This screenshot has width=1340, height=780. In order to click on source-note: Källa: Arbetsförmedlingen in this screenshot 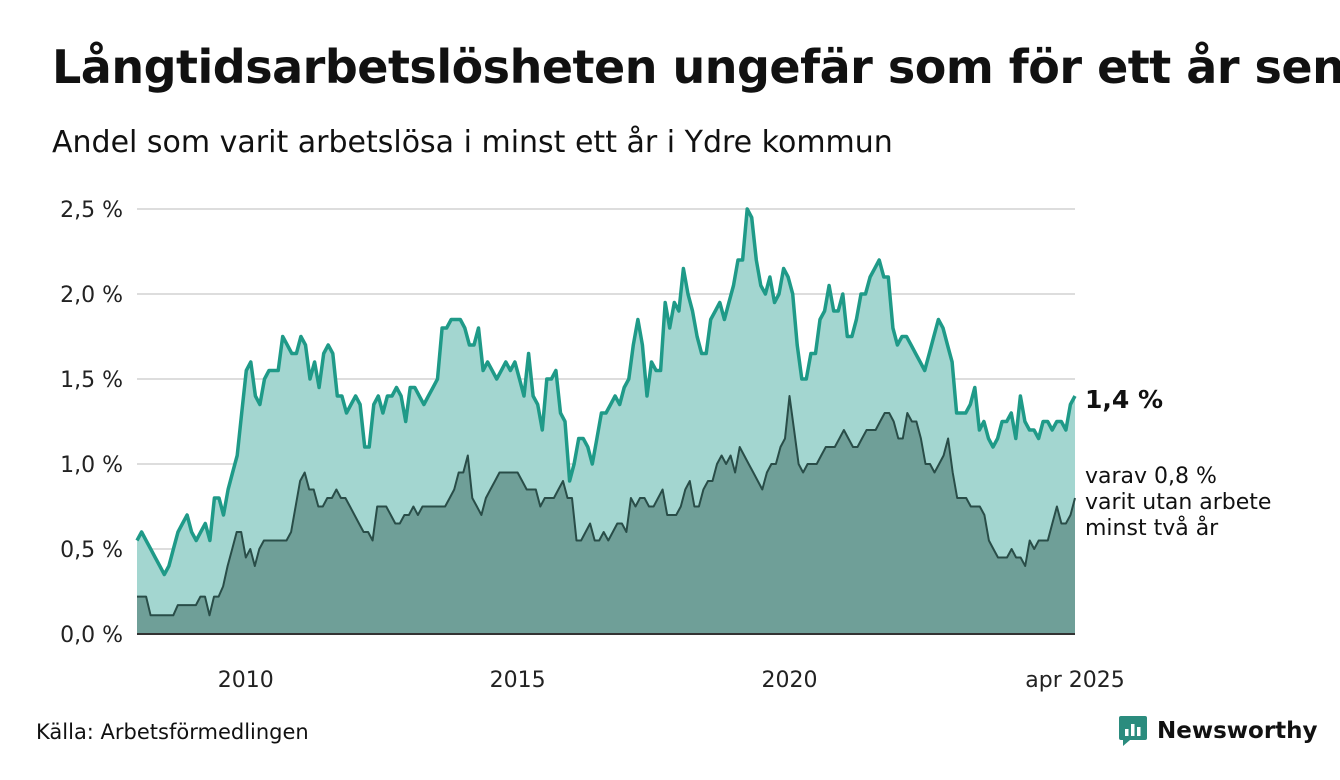, I will do `click(172, 732)`.